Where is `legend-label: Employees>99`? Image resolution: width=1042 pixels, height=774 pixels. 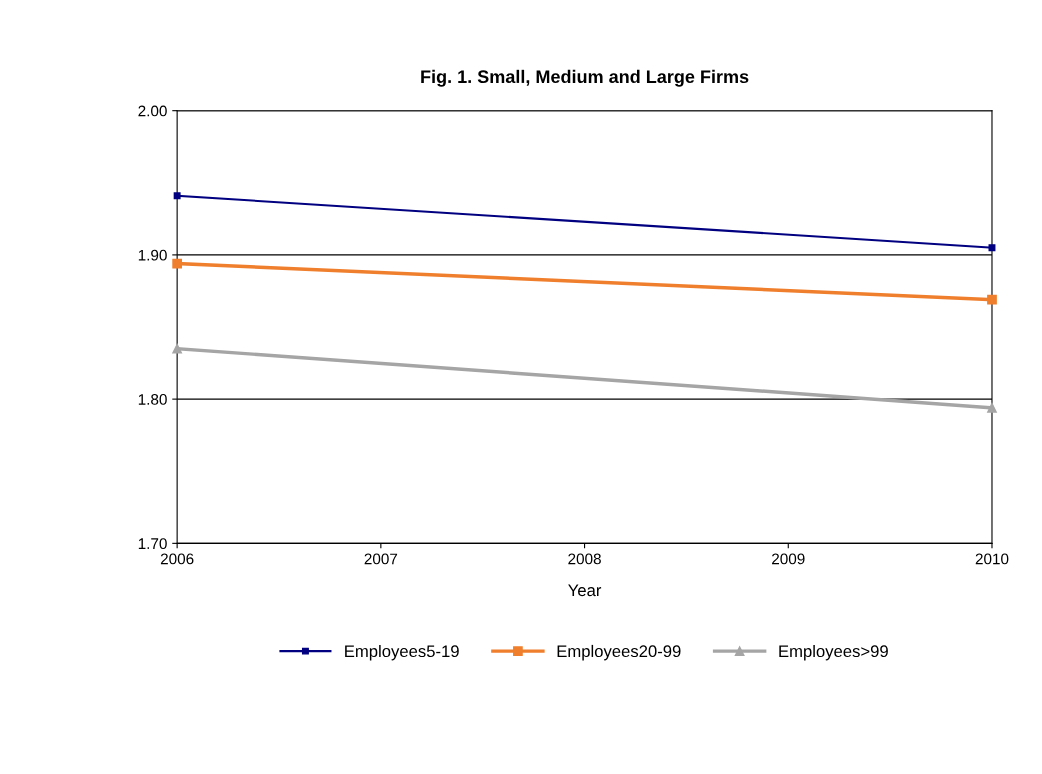 legend-label: Employees>99 is located at coordinates (833, 652).